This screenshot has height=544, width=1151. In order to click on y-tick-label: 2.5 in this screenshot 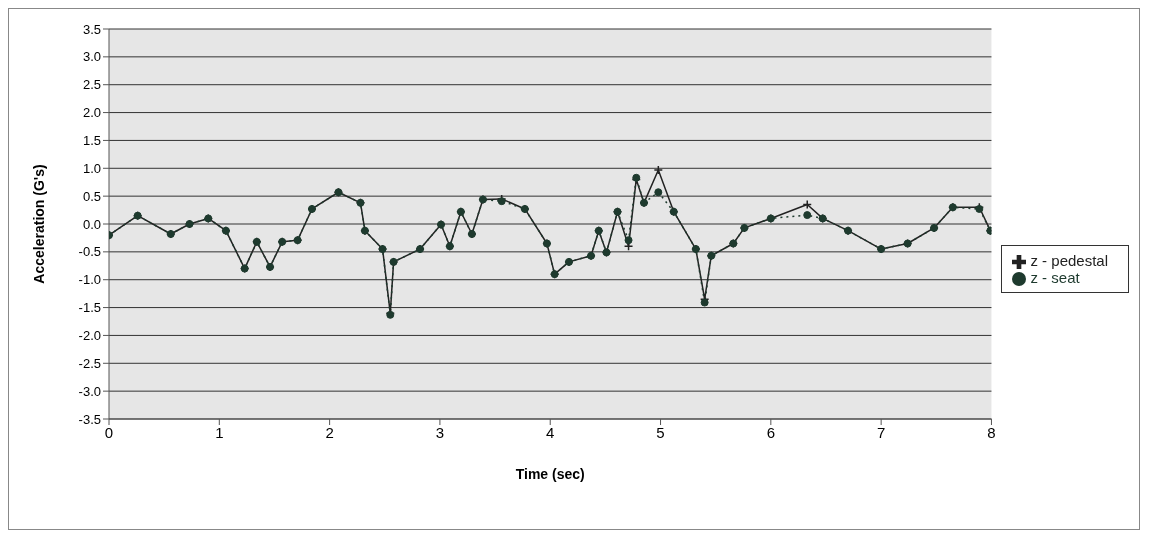, I will do `click(91, 85)`.